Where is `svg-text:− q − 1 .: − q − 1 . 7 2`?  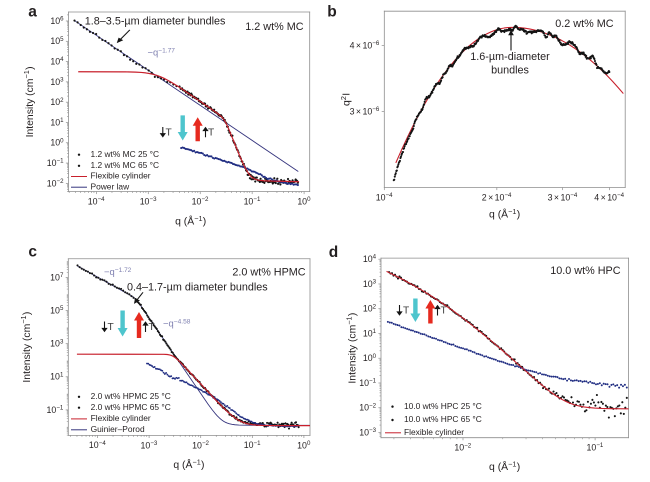
svg-text:− q − 1 .: − q − 1 . 7 2 is located at coordinates (118, 269).